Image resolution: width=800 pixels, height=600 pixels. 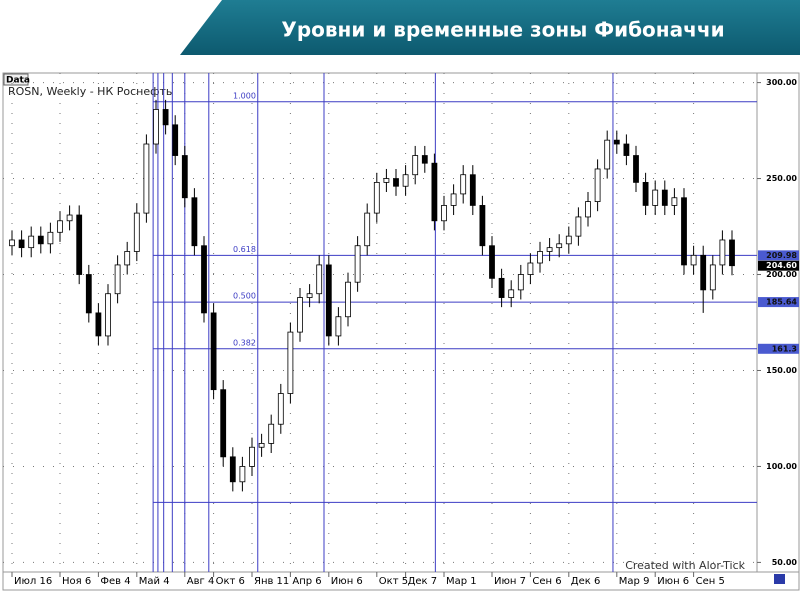 What do you see at coordinates (673, 581) in the screenshot?
I see `x-tick-label: Июн 6` at bounding box center [673, 581].